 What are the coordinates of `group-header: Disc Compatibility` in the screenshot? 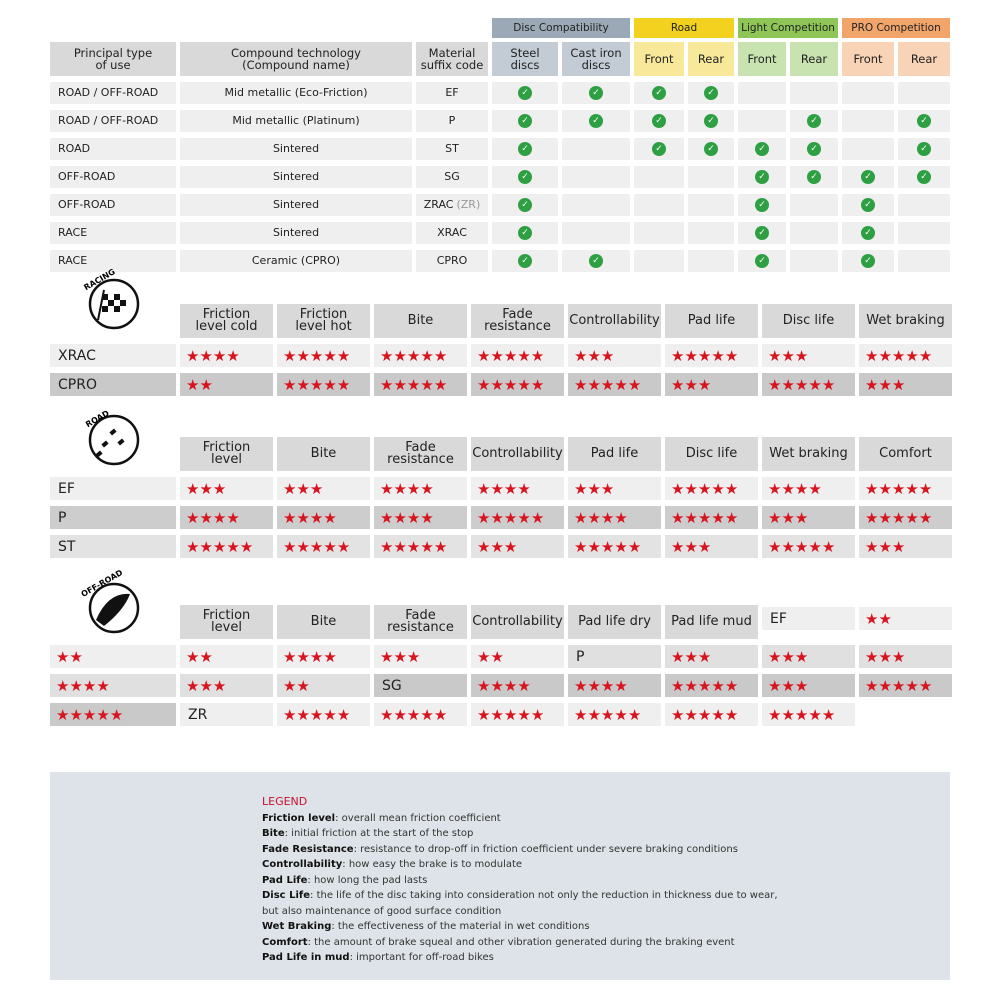 It's located at (561, 28).